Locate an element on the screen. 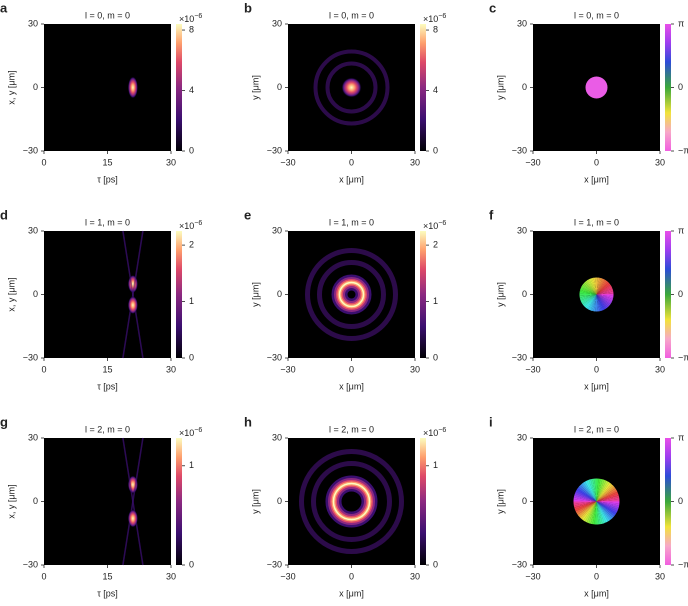 This screenshot has width=688, height=606. panel-letter: f is located at coordinates (491, 214).